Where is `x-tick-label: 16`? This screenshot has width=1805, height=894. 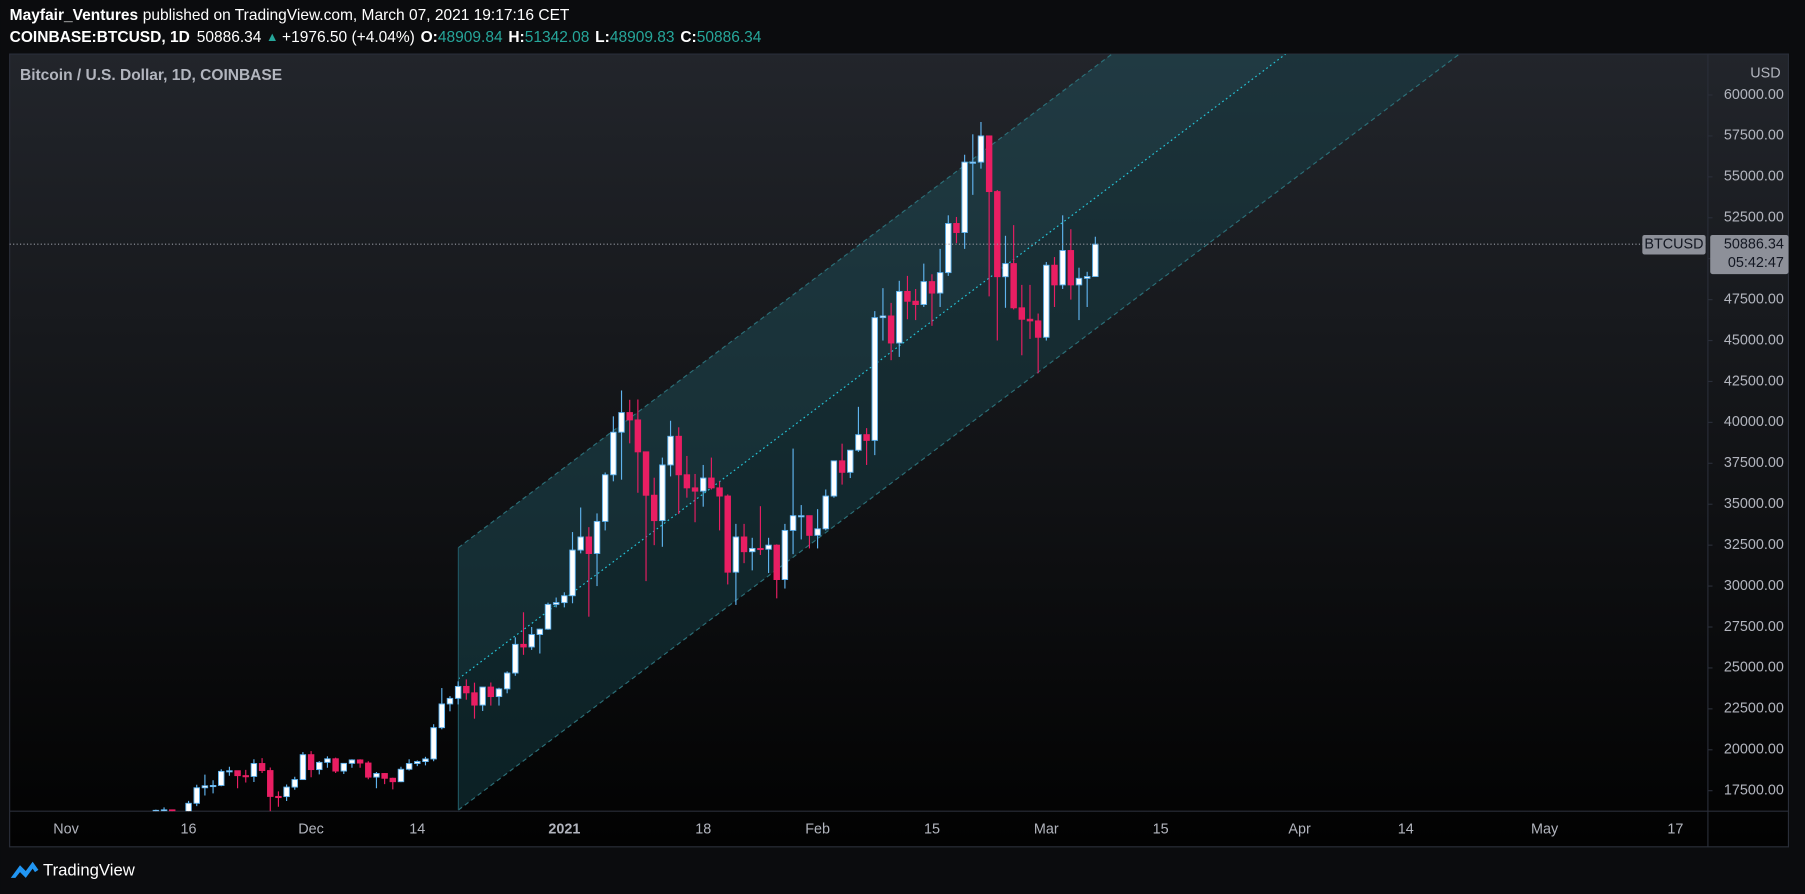
x-tick-label: 16 is located at coordinates (189, 829).